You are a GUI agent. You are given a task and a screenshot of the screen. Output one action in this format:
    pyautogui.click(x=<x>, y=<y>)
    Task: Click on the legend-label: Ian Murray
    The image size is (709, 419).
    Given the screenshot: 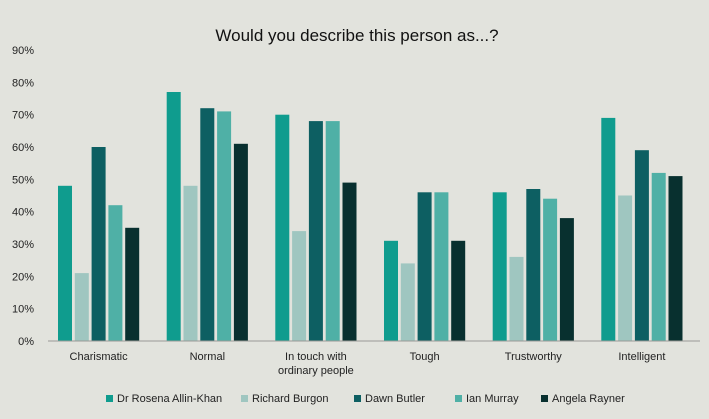 What is the action you would take?
    pyautogui.click(x=492, y=399)
    